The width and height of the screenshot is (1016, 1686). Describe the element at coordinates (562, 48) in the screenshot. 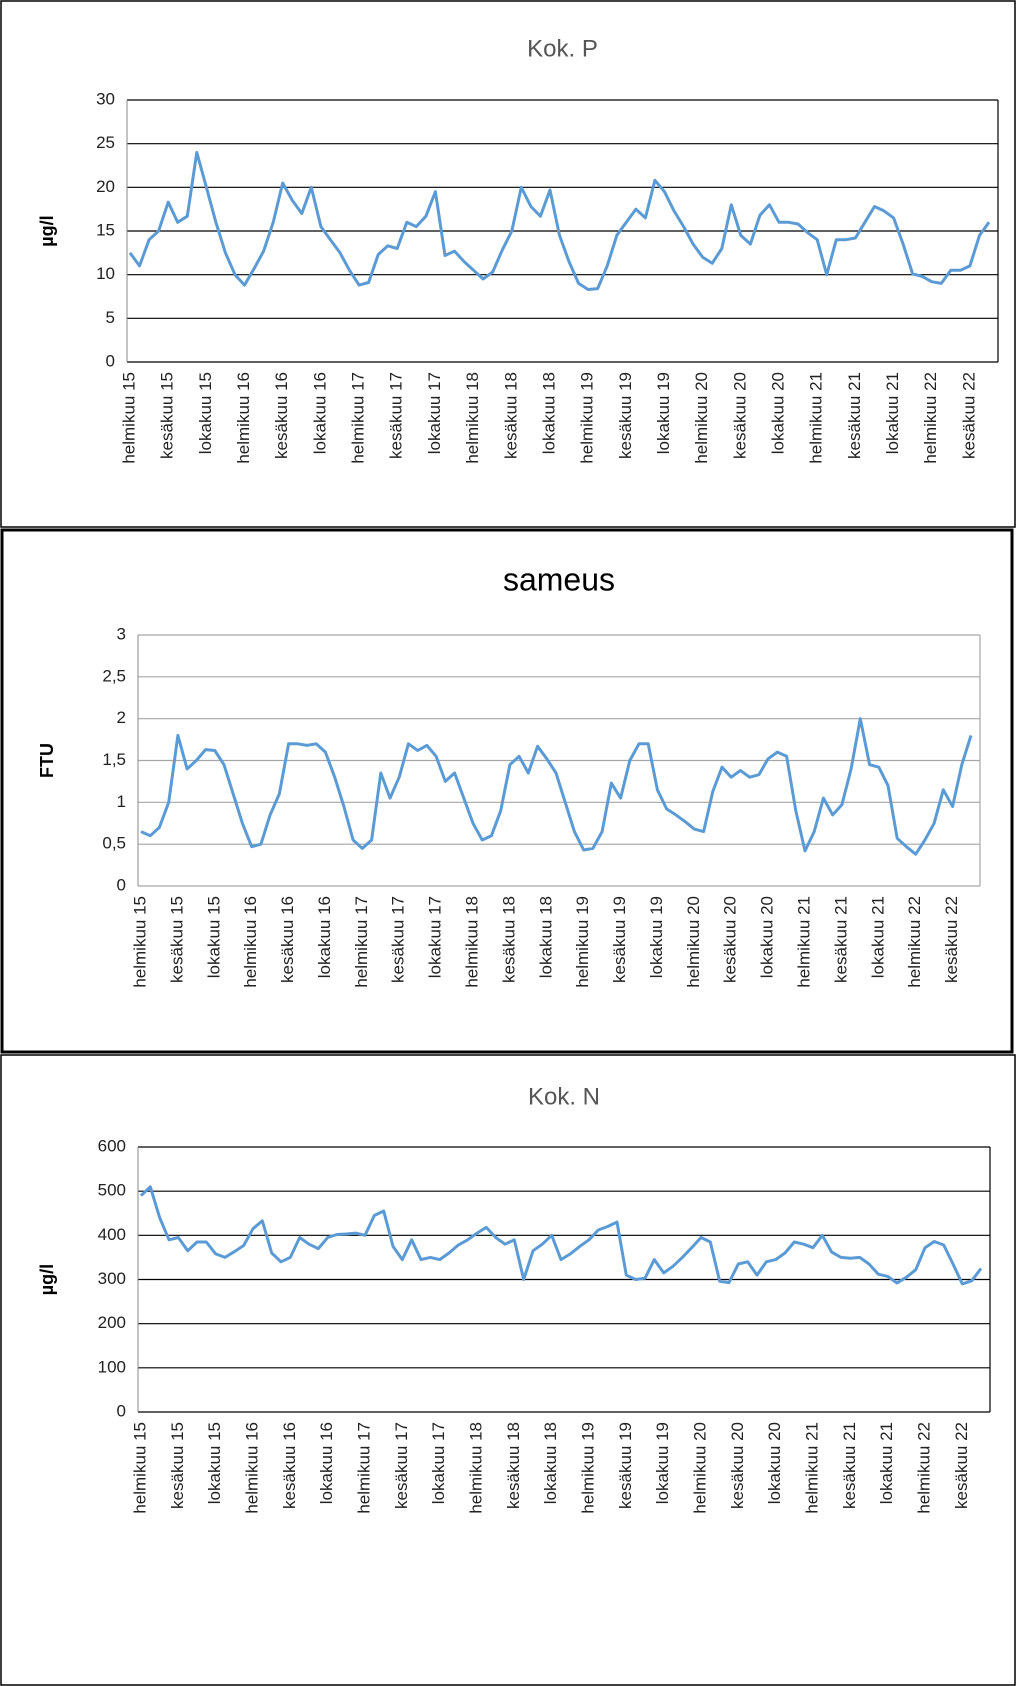

I see `chart-title: Kok. P` at that location.